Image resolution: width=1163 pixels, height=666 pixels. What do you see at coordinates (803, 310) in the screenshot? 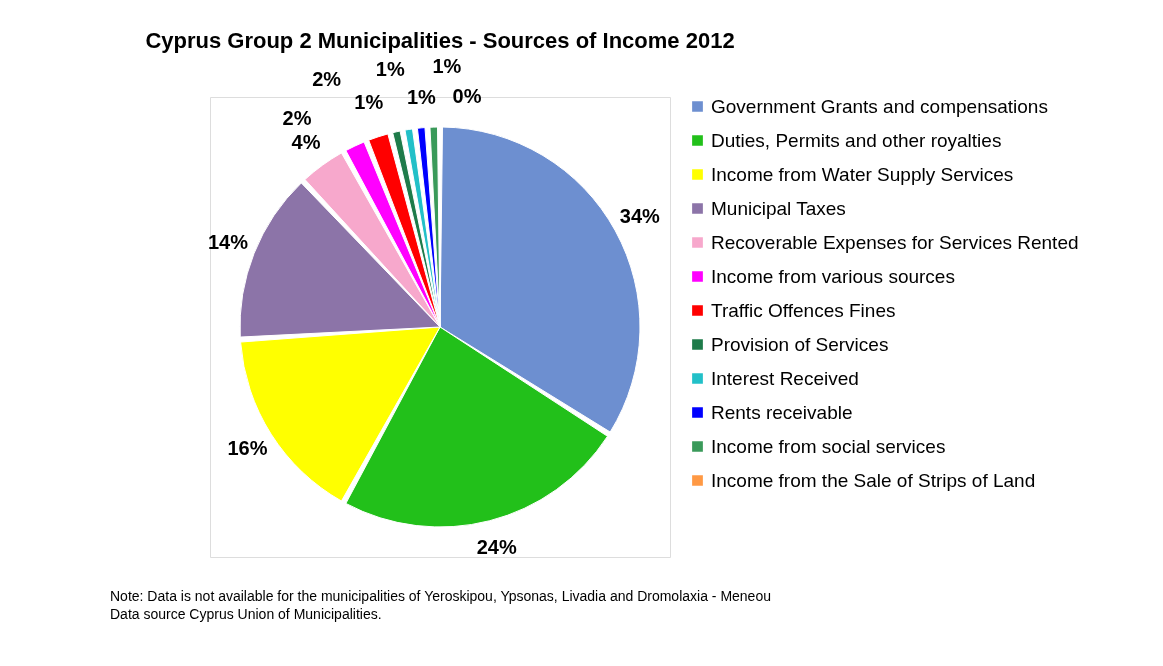
I see `legend-label: Traffic Offences Fines` at bounding box center [803, 310].